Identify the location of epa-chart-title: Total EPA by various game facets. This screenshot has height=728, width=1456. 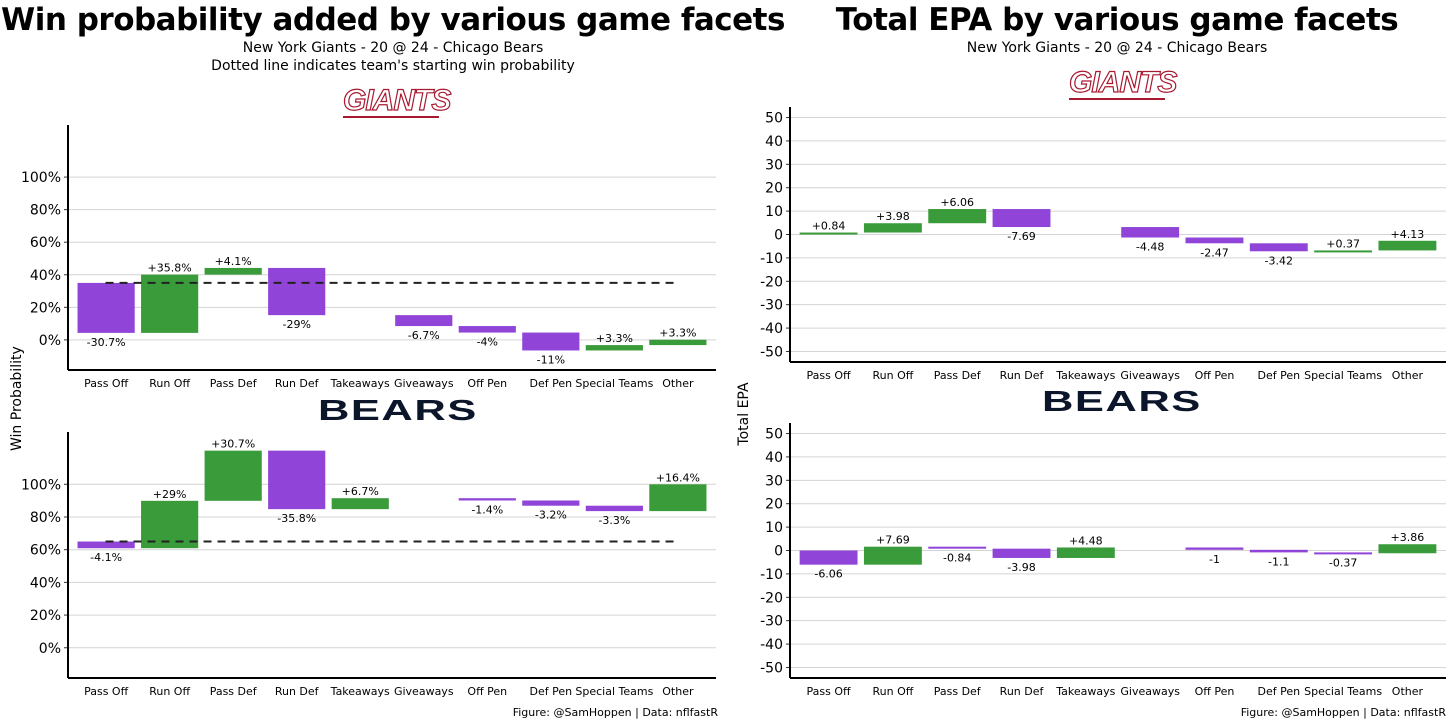
(1117, 20).